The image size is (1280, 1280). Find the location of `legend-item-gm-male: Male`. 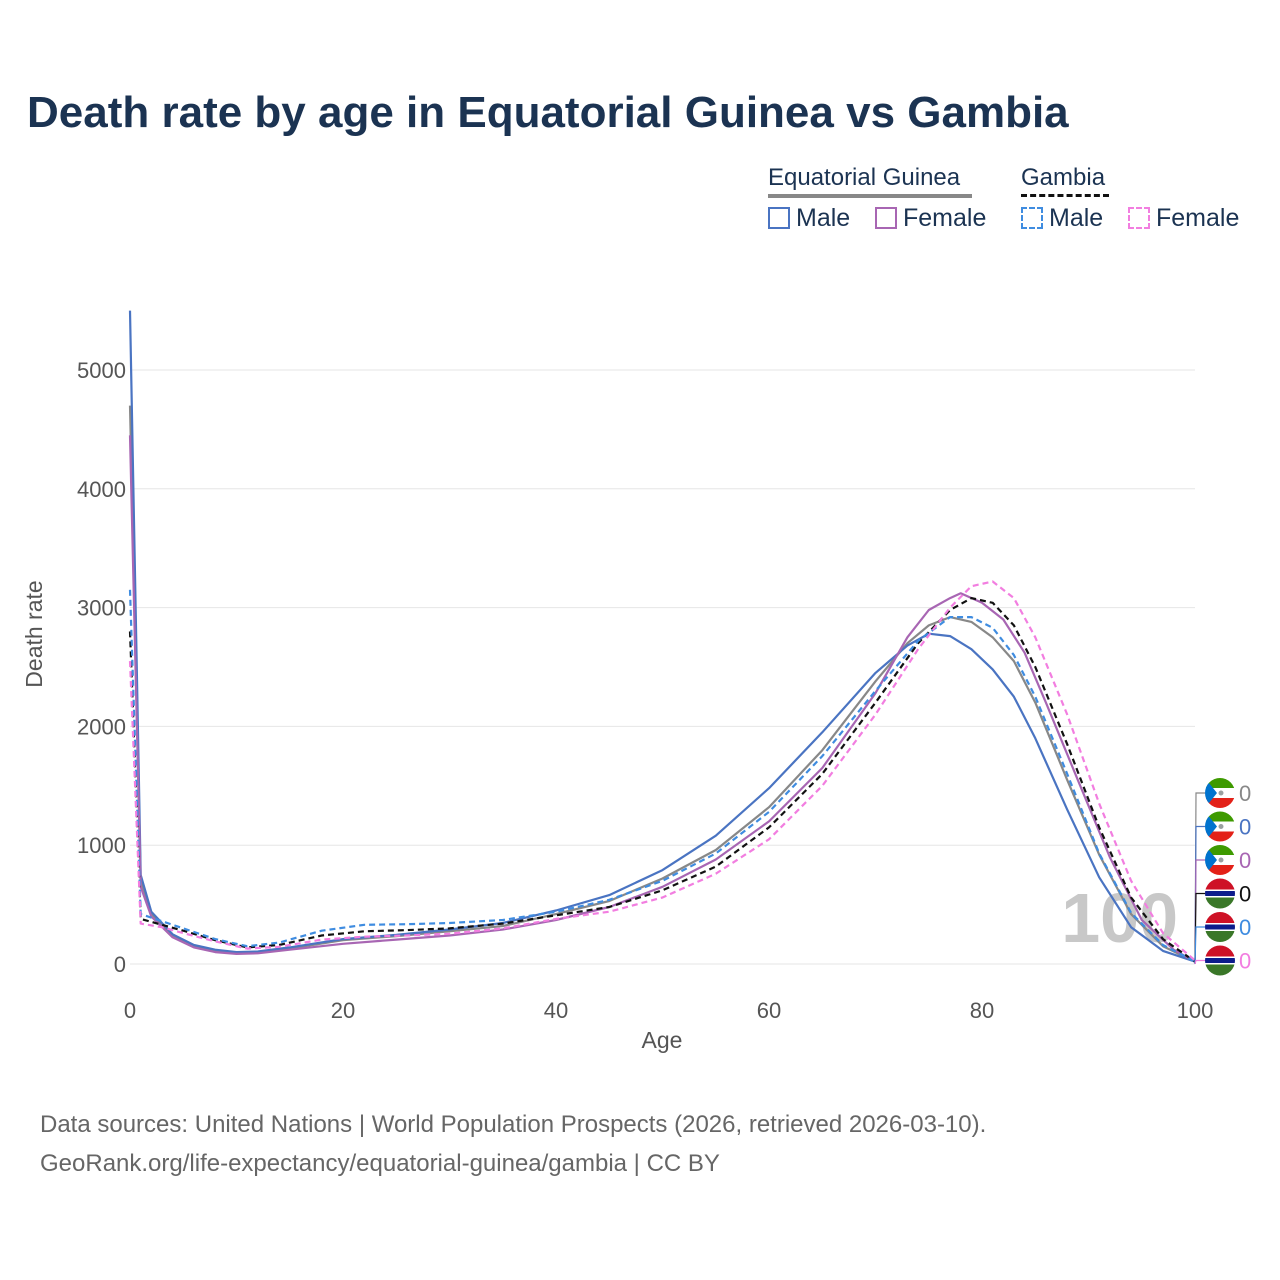

legend-item-gm-male: Male is located at coordinates (1062, 219).